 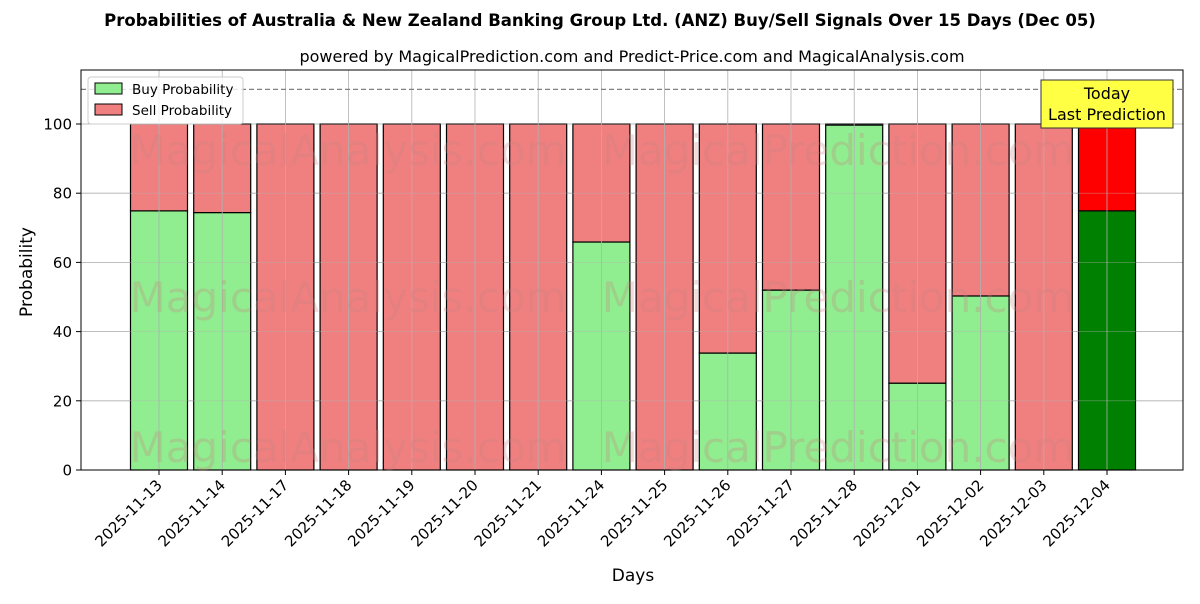 What do you see at coordinates (1106, 93) in the screenshot?
I see `annotation-line-1: Today` at bounding box center [1106, 93].